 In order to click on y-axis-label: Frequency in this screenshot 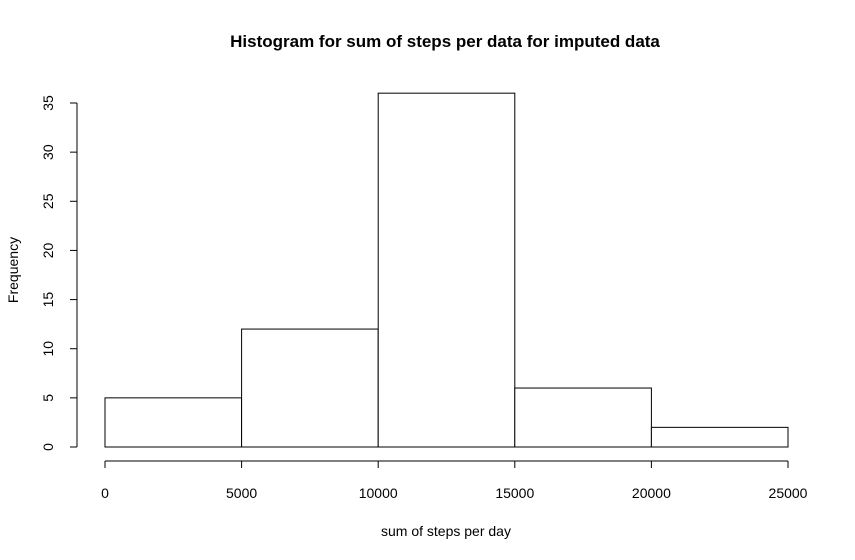, I will do `click(13, 270)`.